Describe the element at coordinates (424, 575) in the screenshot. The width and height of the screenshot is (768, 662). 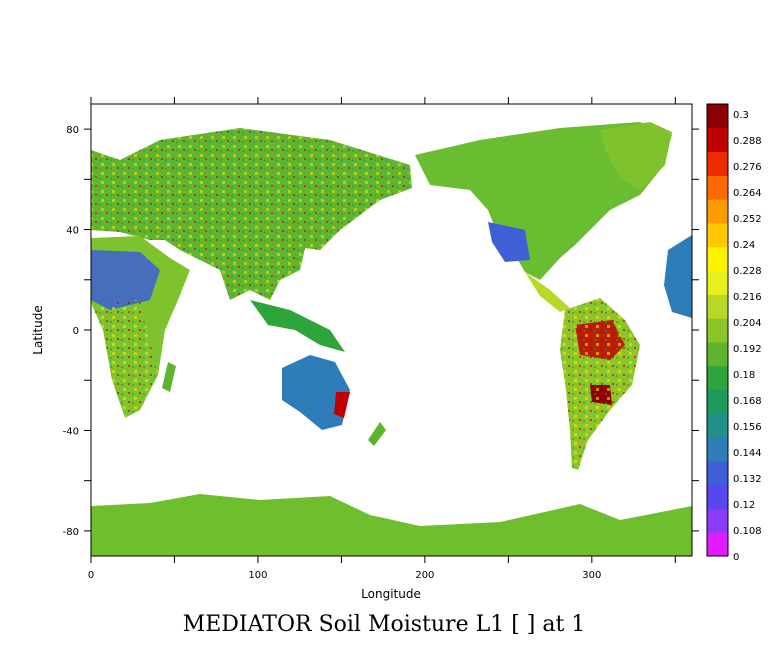
I see `x-tick-label: 200` at that location.